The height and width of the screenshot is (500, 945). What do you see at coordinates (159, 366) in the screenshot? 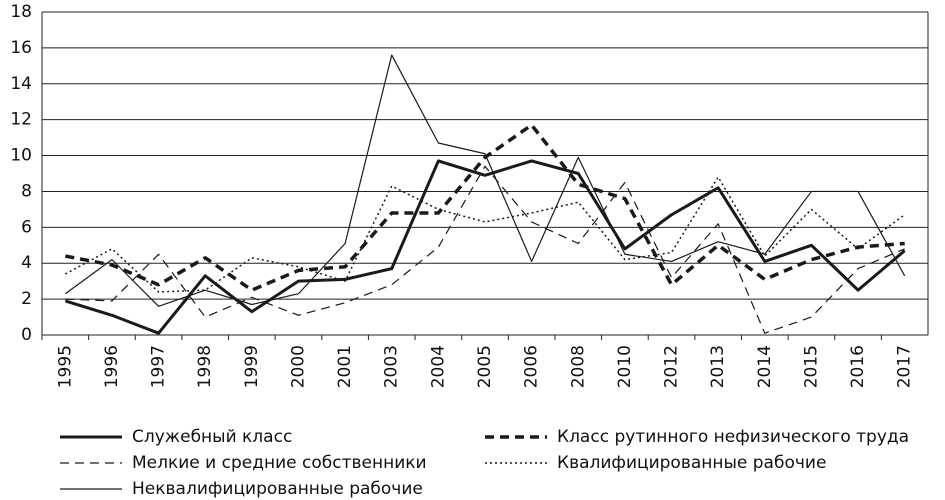
I see `x-tick-label: 1997` at bounding box center [159, 366].